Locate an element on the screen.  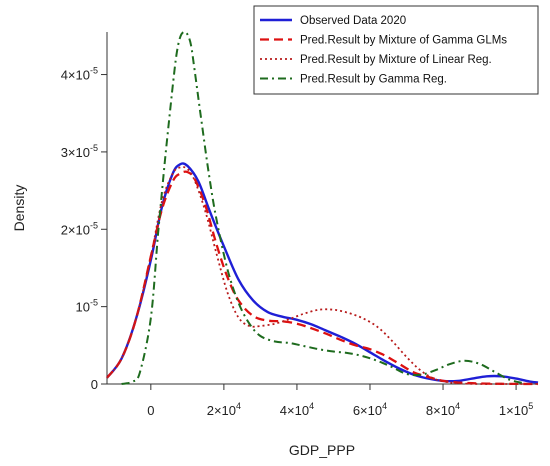
y-tick-label-3: 3×10⁻⁵ is located at coordinates (79, 151).